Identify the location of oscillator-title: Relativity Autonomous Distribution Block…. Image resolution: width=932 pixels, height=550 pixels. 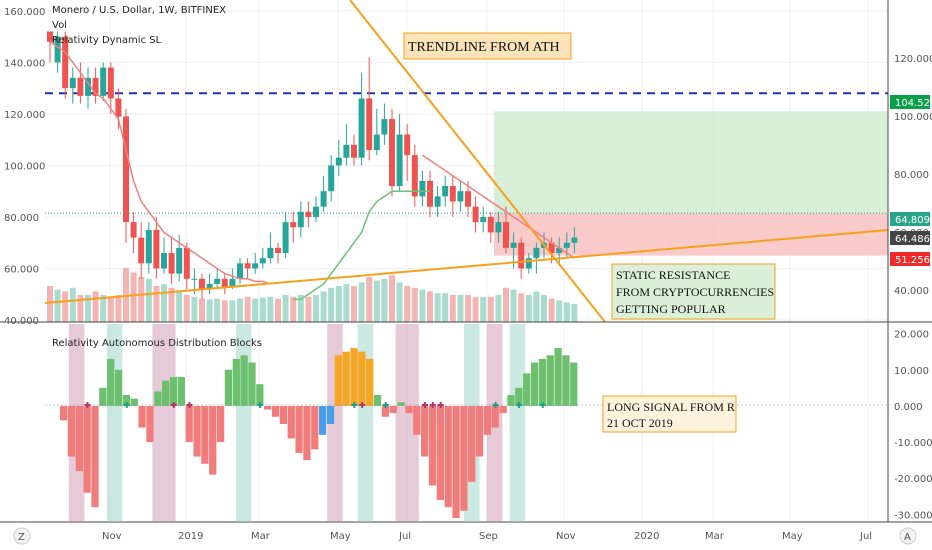
(157, 343).